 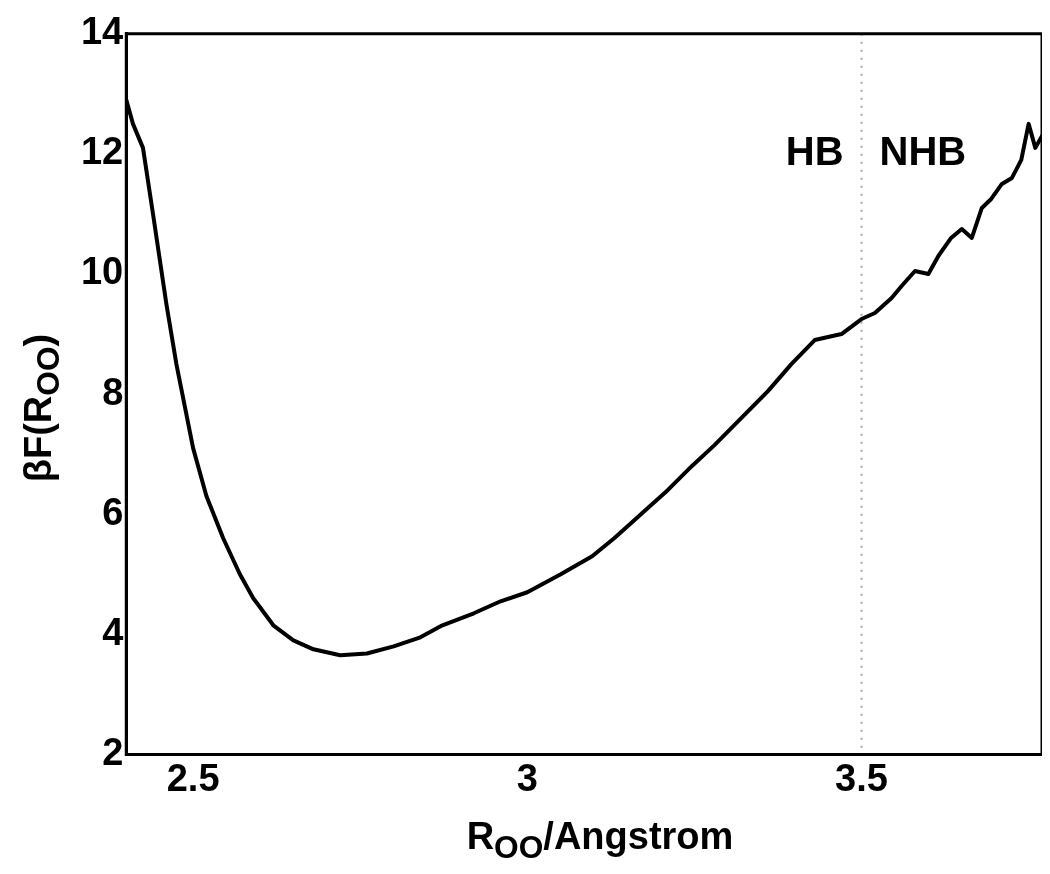 What do you see at coordinates (861, 777) in the screenshot?
I see `x-tick-label: 3.5` at bounding box center [861, 777].